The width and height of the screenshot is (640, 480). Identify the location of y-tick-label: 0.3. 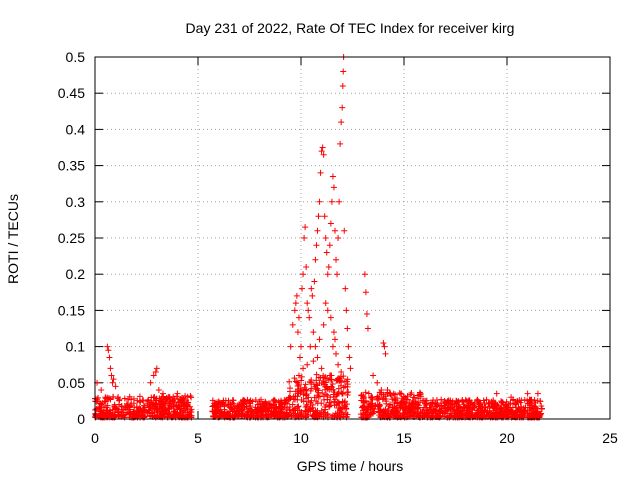
(76, 202).